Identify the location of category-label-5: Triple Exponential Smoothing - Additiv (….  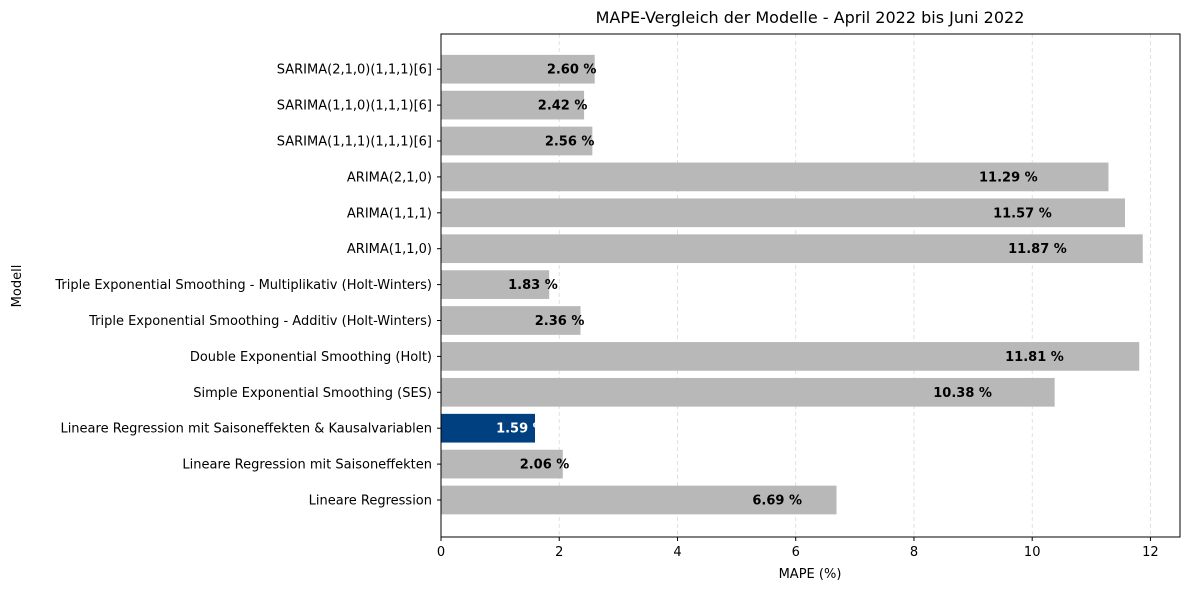
(260, 321).